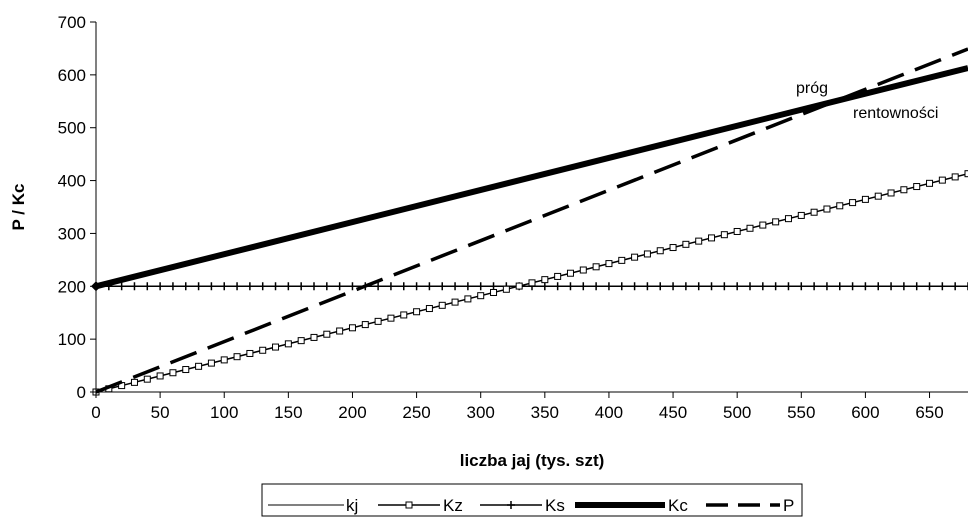 This screenshot has height=521, width=968. What do you see at coordinates (788, 505) in the screenshot?
I see `legend-label: P` at bounding box center [788, 505].